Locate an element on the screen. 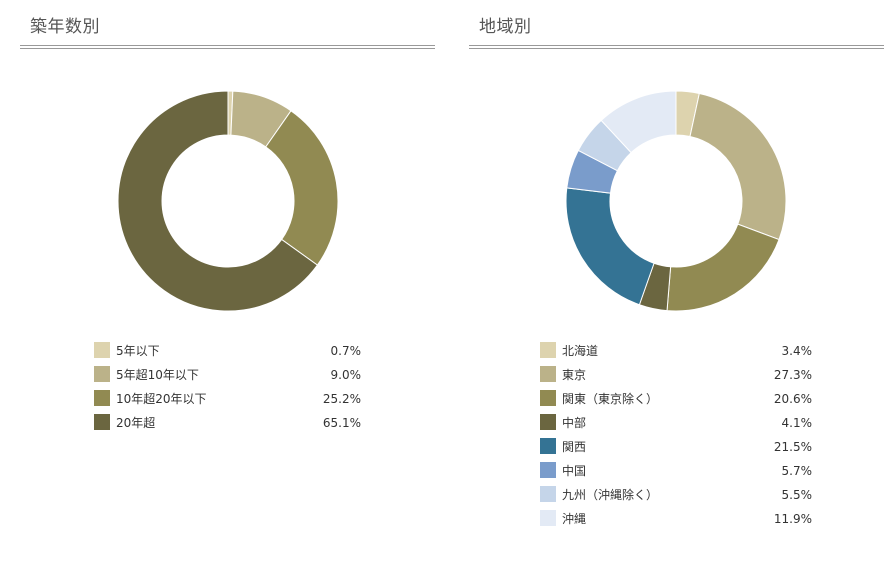 The height and width of the screenshot is (566, 894). legend-label: 5年超10年以下 is located at coordinates (157, 375).